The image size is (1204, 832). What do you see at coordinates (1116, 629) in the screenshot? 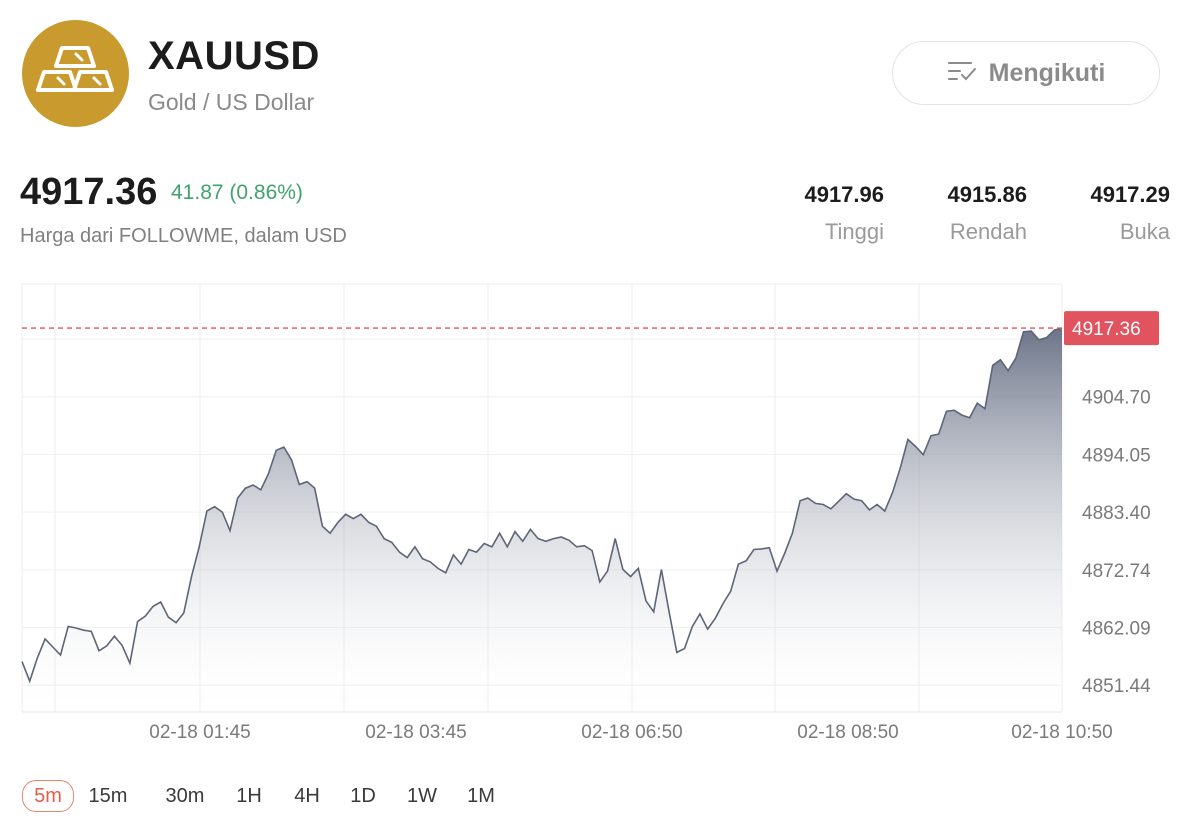
I see `y-tick-label: 4862.09` at bounding box center [1116, 629].